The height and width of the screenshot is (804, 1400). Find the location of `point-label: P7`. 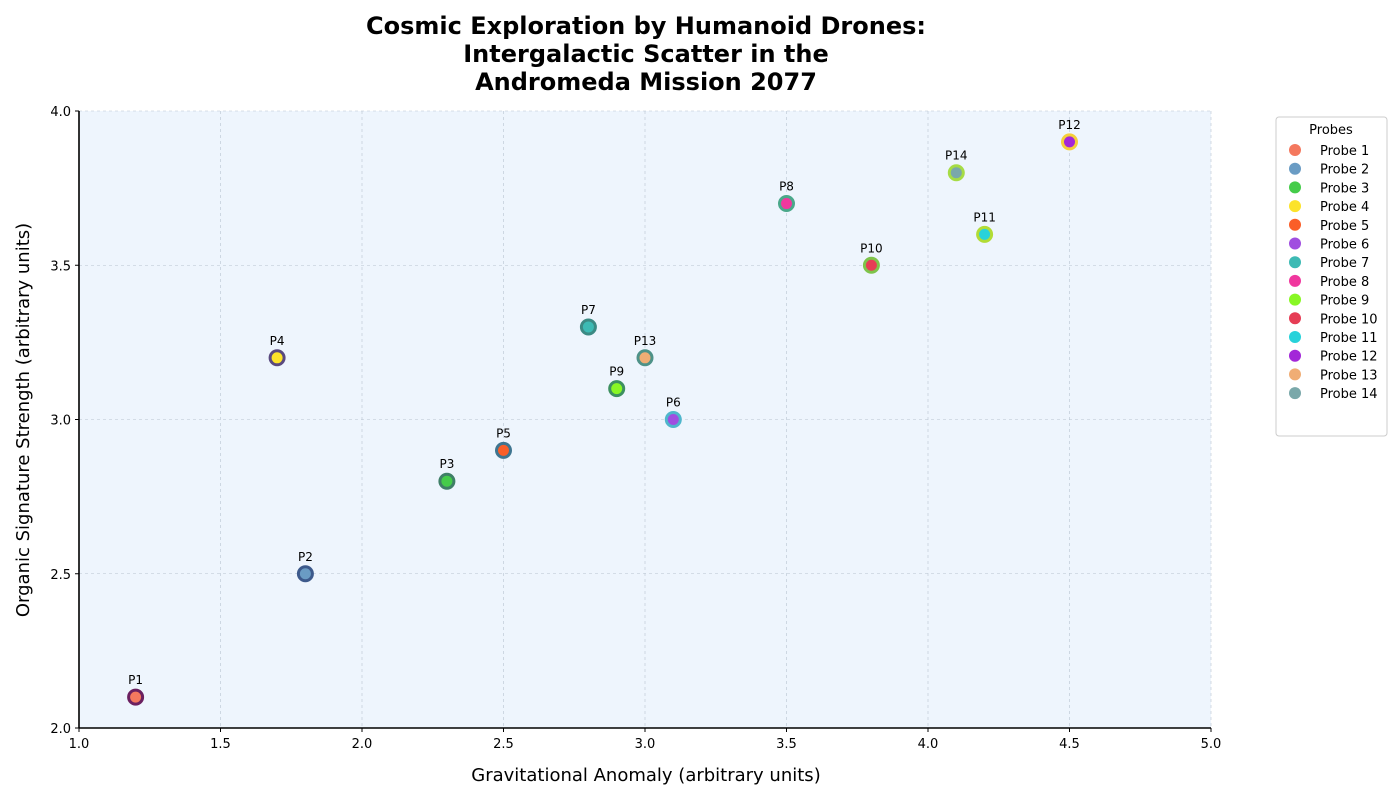

point-label: P7 is located at coordinates (588, 310).